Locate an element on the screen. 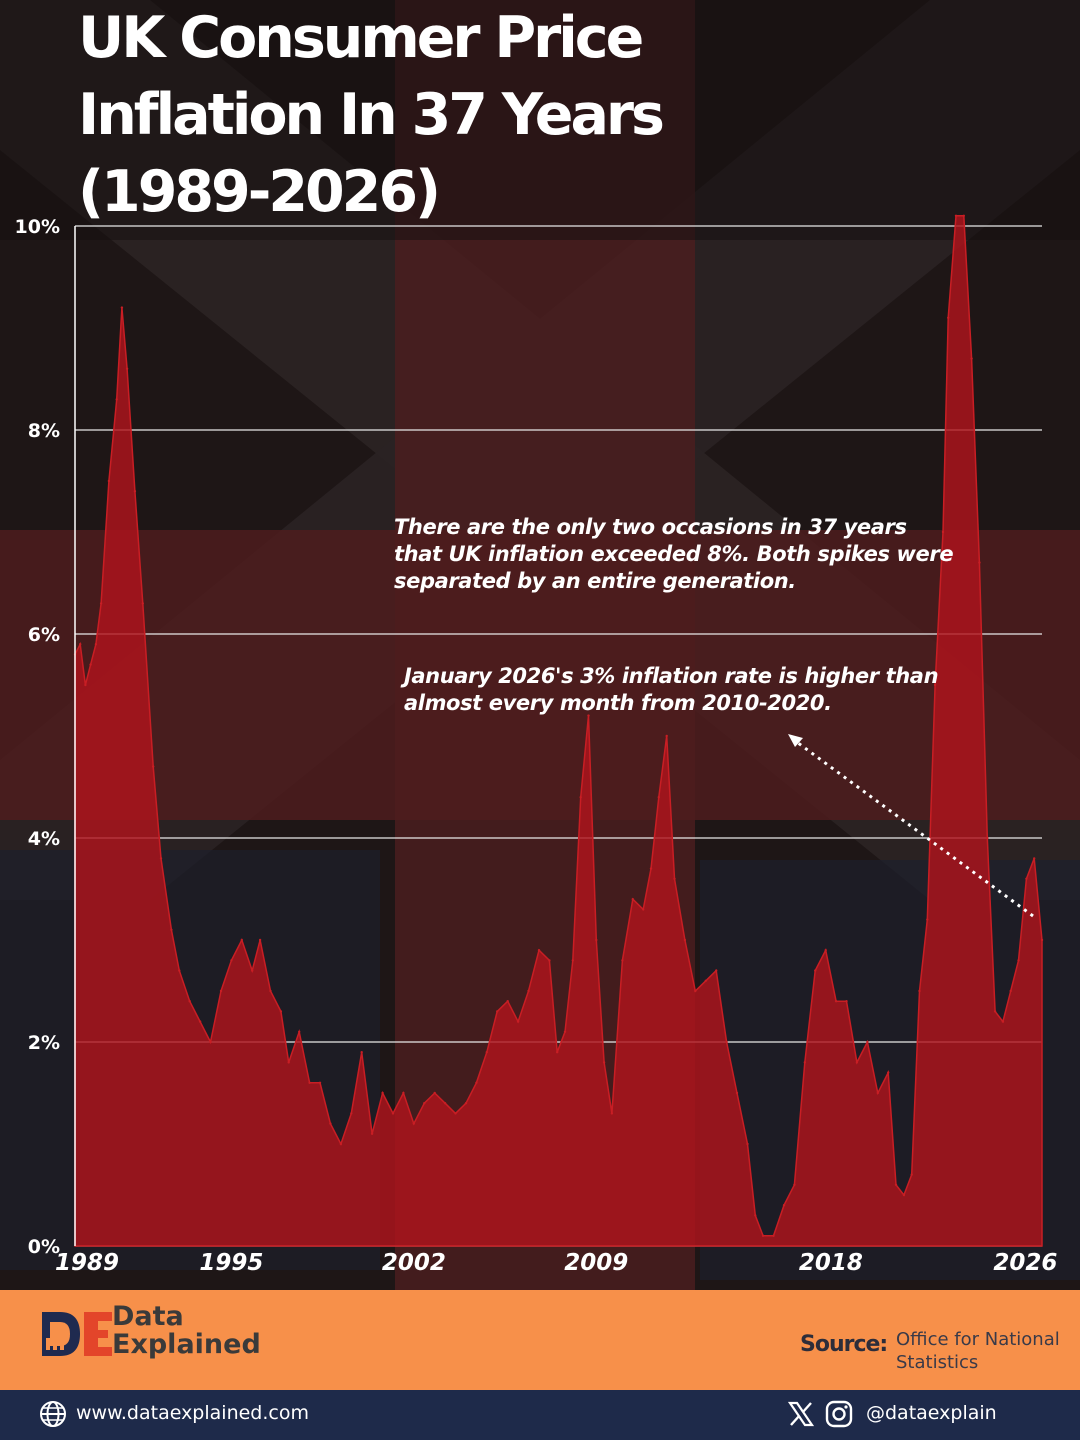 Image resolution: width=1080 pixels, height=1440 pixels. x-logo-icon is located at coordinates (801, 1414).